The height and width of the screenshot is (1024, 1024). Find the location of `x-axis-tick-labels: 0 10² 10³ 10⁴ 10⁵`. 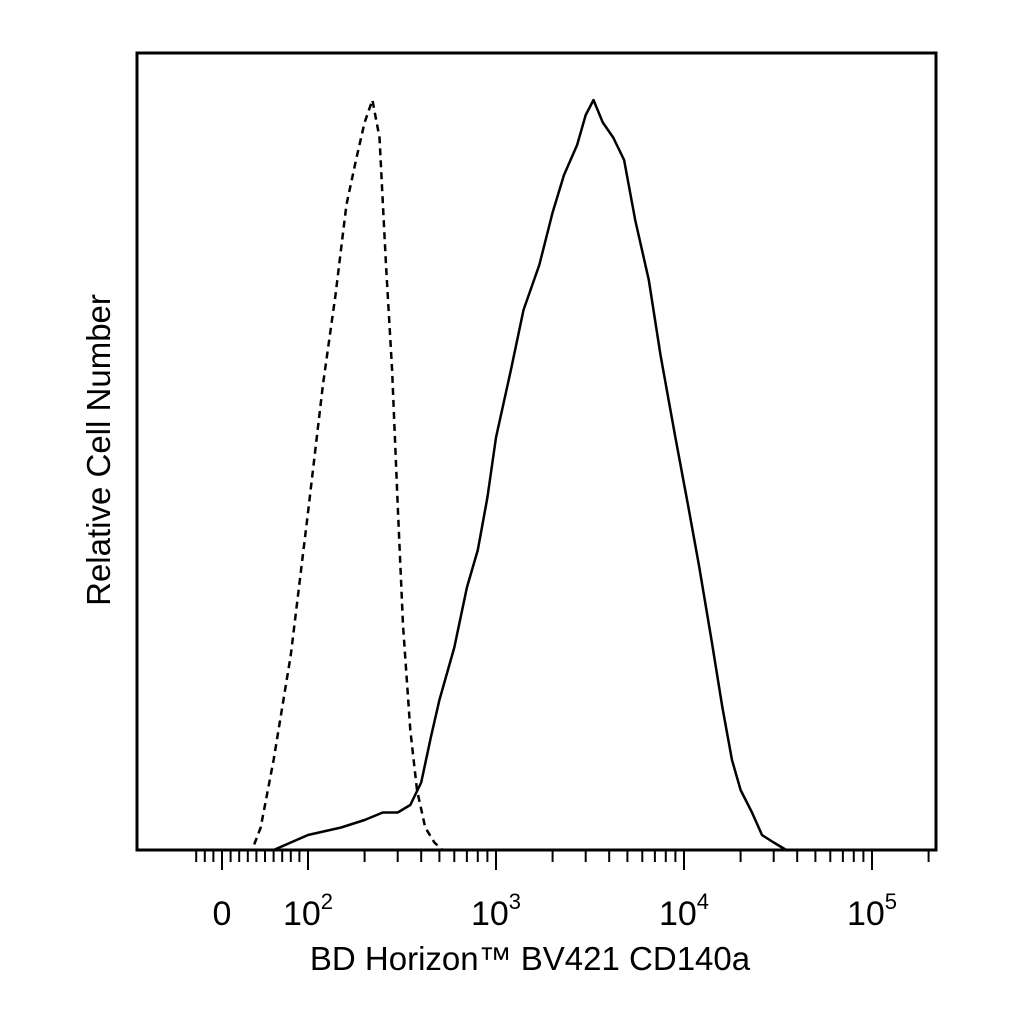

x-axis-tick-labels: 0 10² 10³ 10⁴ 10⁵ is located at coordinates (555, 911).